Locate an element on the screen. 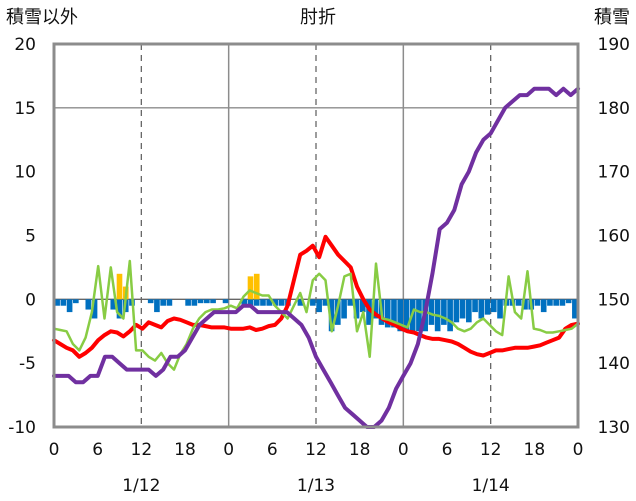  day-label: 1/13 is located at coordinates (316, 486).